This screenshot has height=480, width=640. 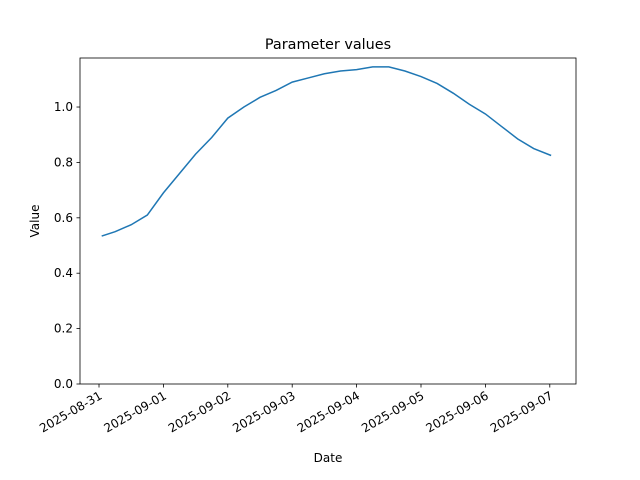 What do you see at coordinates (456, 411) in the screenshot?
I see `x-tick-label: 2025-09-06` at bounding box center [456, 411].